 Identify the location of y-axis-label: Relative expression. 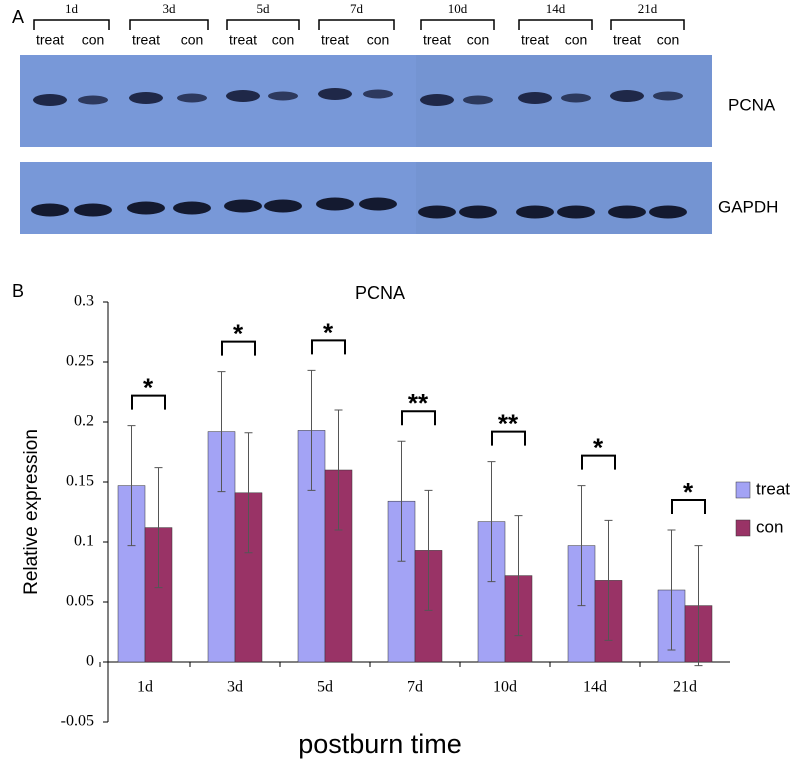
(31, 512).